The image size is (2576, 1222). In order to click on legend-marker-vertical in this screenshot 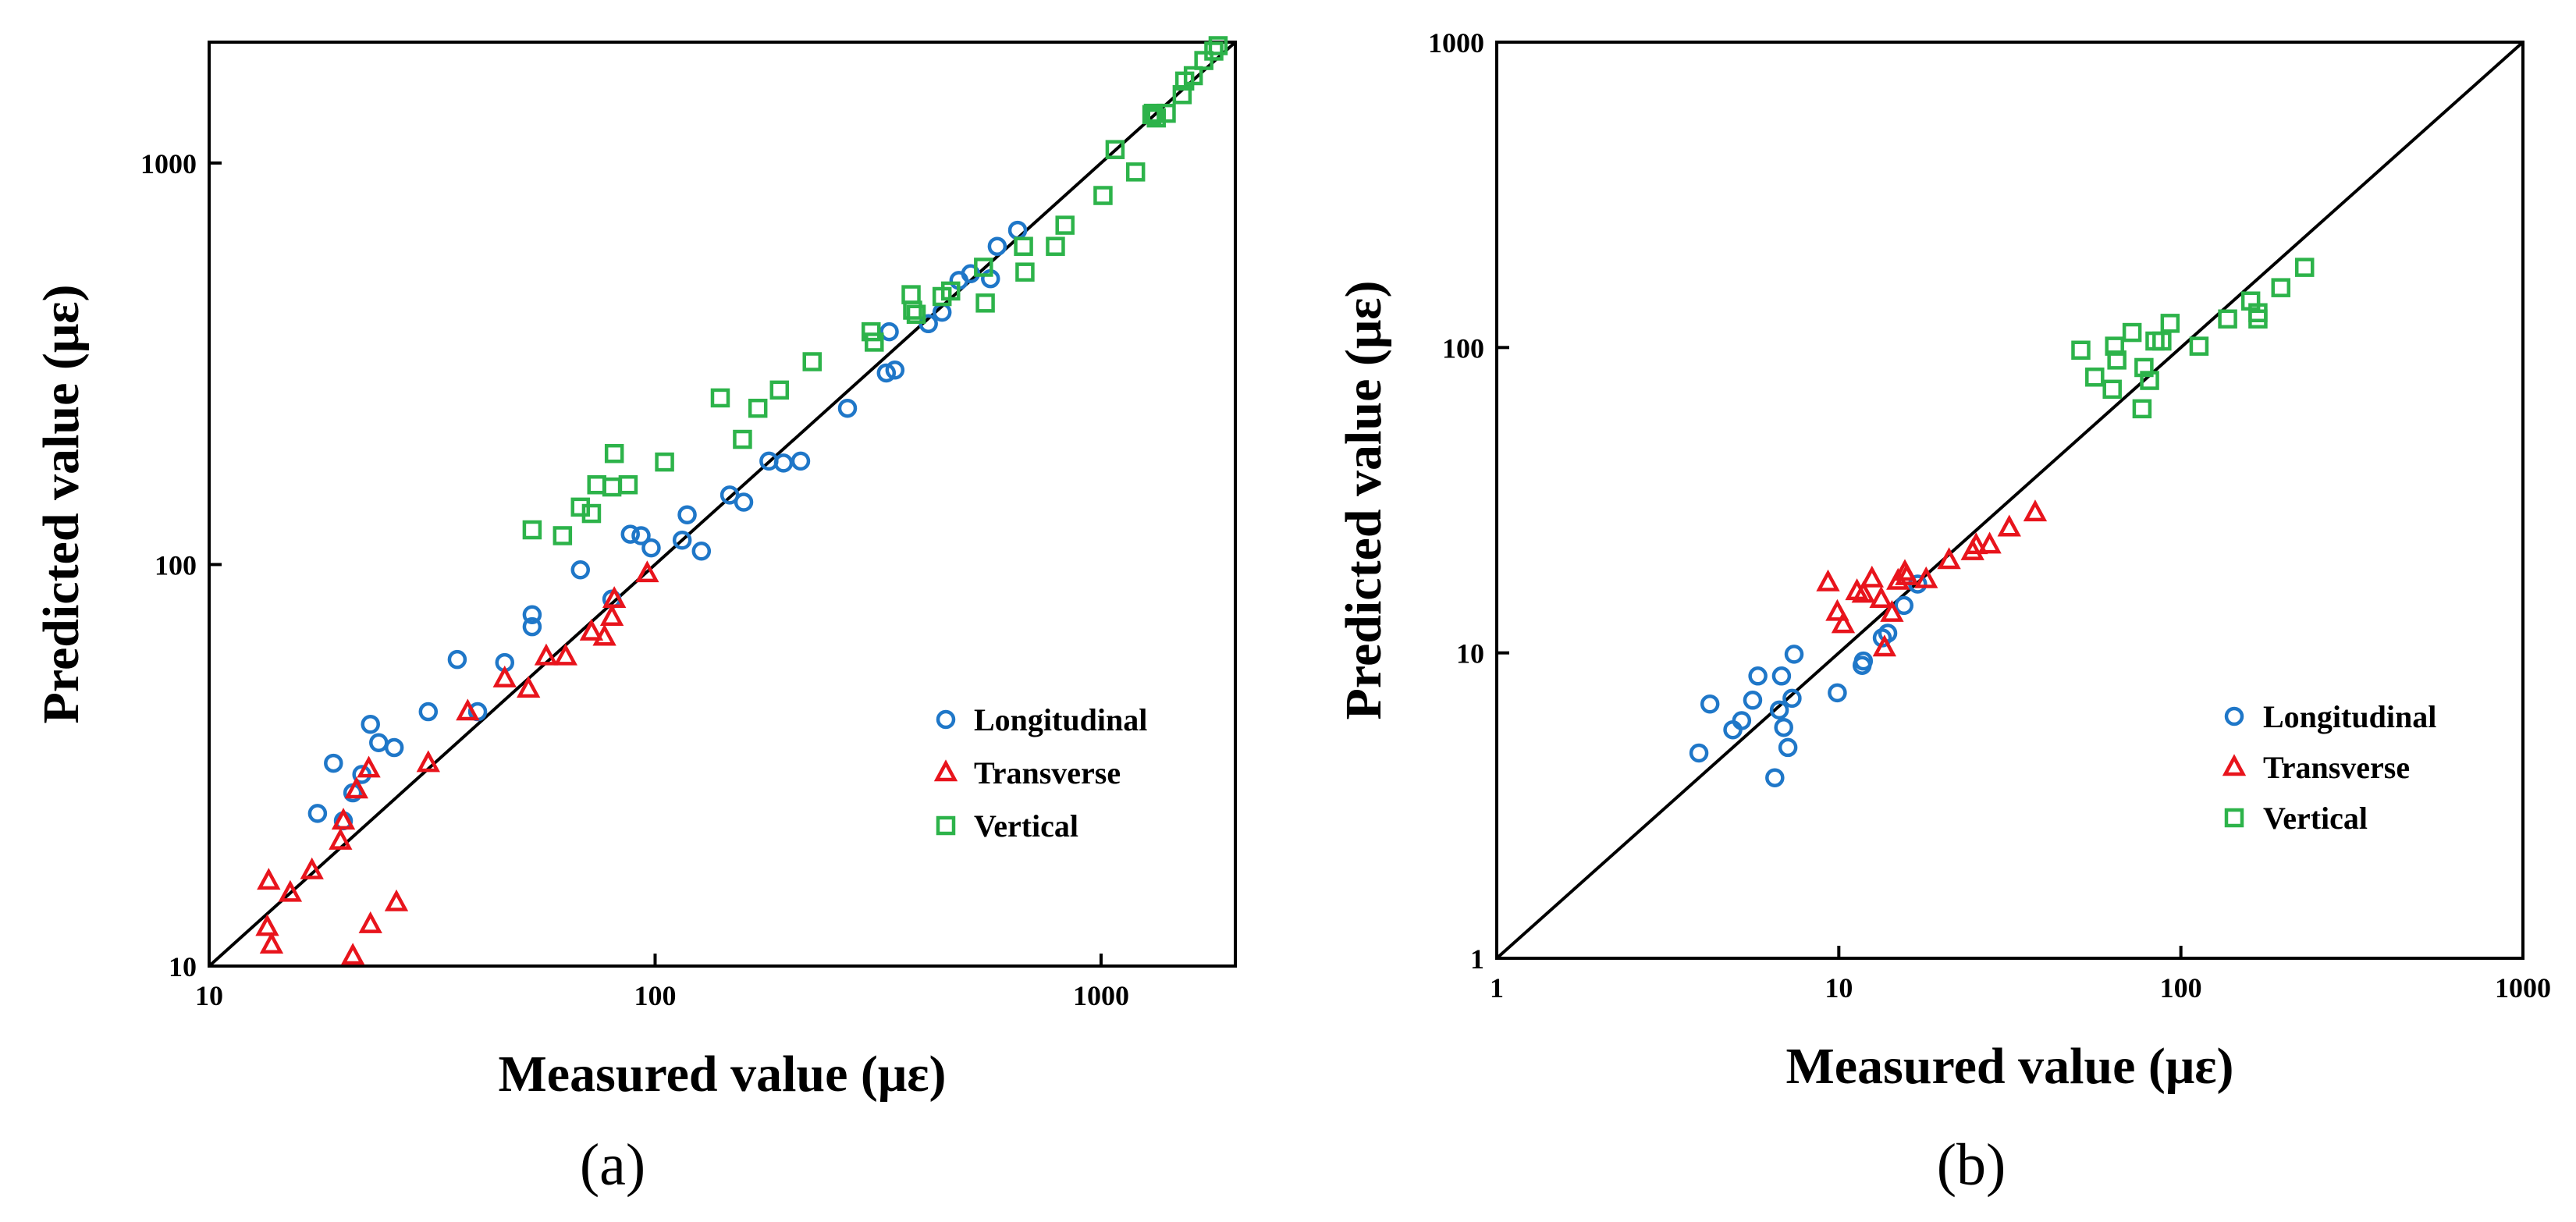, I will do `click(946, 825)`.